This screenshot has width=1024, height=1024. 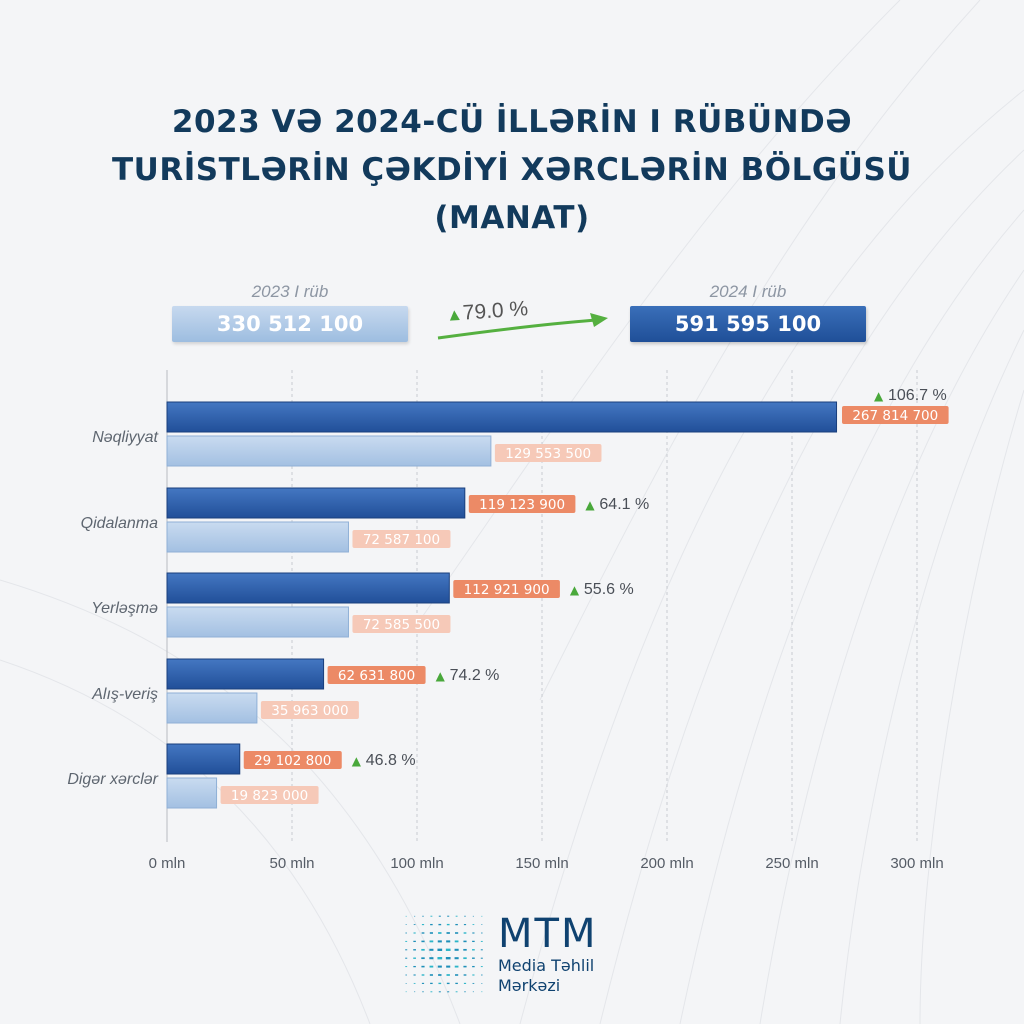 What do you see at coordinates (376, 676) in the screenshot?
I see `value-label-2024: 62 631 800` at bounding box center [376, 676].